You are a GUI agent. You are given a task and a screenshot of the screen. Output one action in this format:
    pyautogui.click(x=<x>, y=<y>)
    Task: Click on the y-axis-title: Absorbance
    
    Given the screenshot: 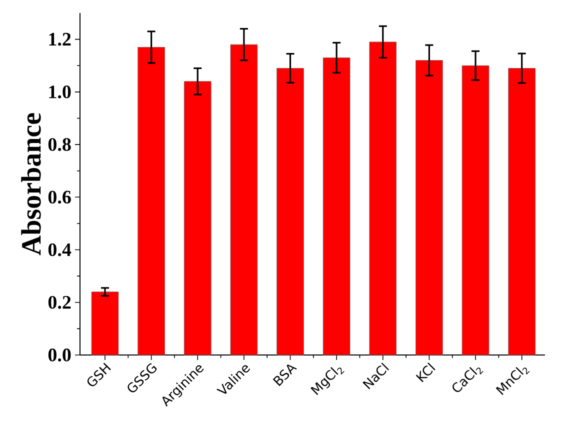 What is the action you would take?
    pyautogui.click(x=31, y=184)
    